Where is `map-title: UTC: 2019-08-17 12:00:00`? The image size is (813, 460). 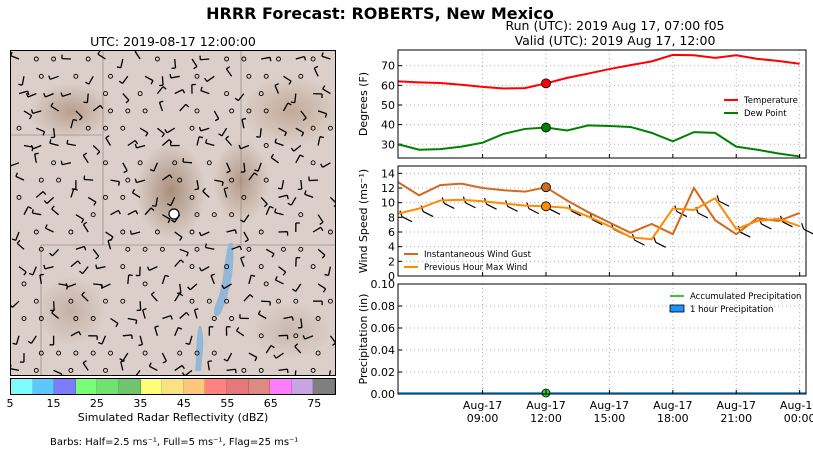 map-title: UTC: 2019-08-17 12:00:00 is located at coordinates (173, 41).